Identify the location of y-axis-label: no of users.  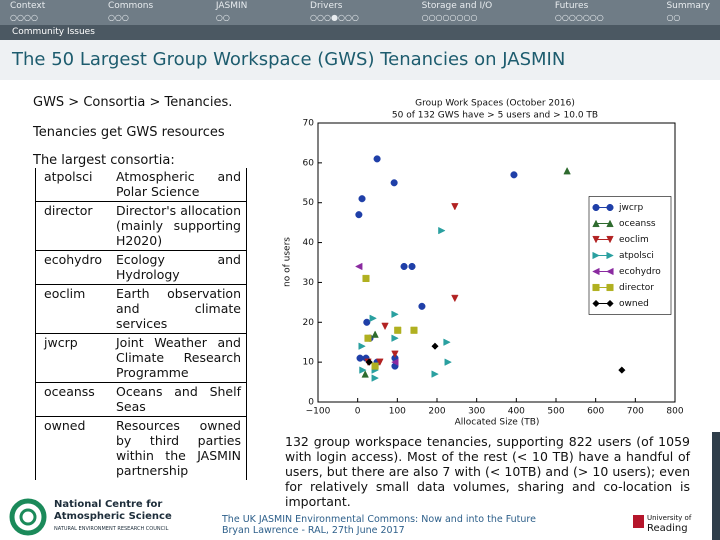
(288, 262).